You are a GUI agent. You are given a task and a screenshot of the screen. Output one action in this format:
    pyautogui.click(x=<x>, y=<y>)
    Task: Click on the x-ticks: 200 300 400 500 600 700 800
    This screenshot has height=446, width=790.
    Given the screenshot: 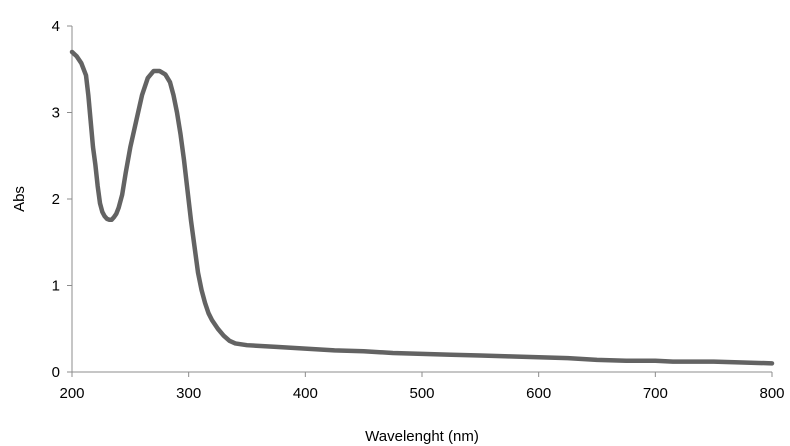 What is the action you would take?
    pyautogui.click(x=422, y=387)
    